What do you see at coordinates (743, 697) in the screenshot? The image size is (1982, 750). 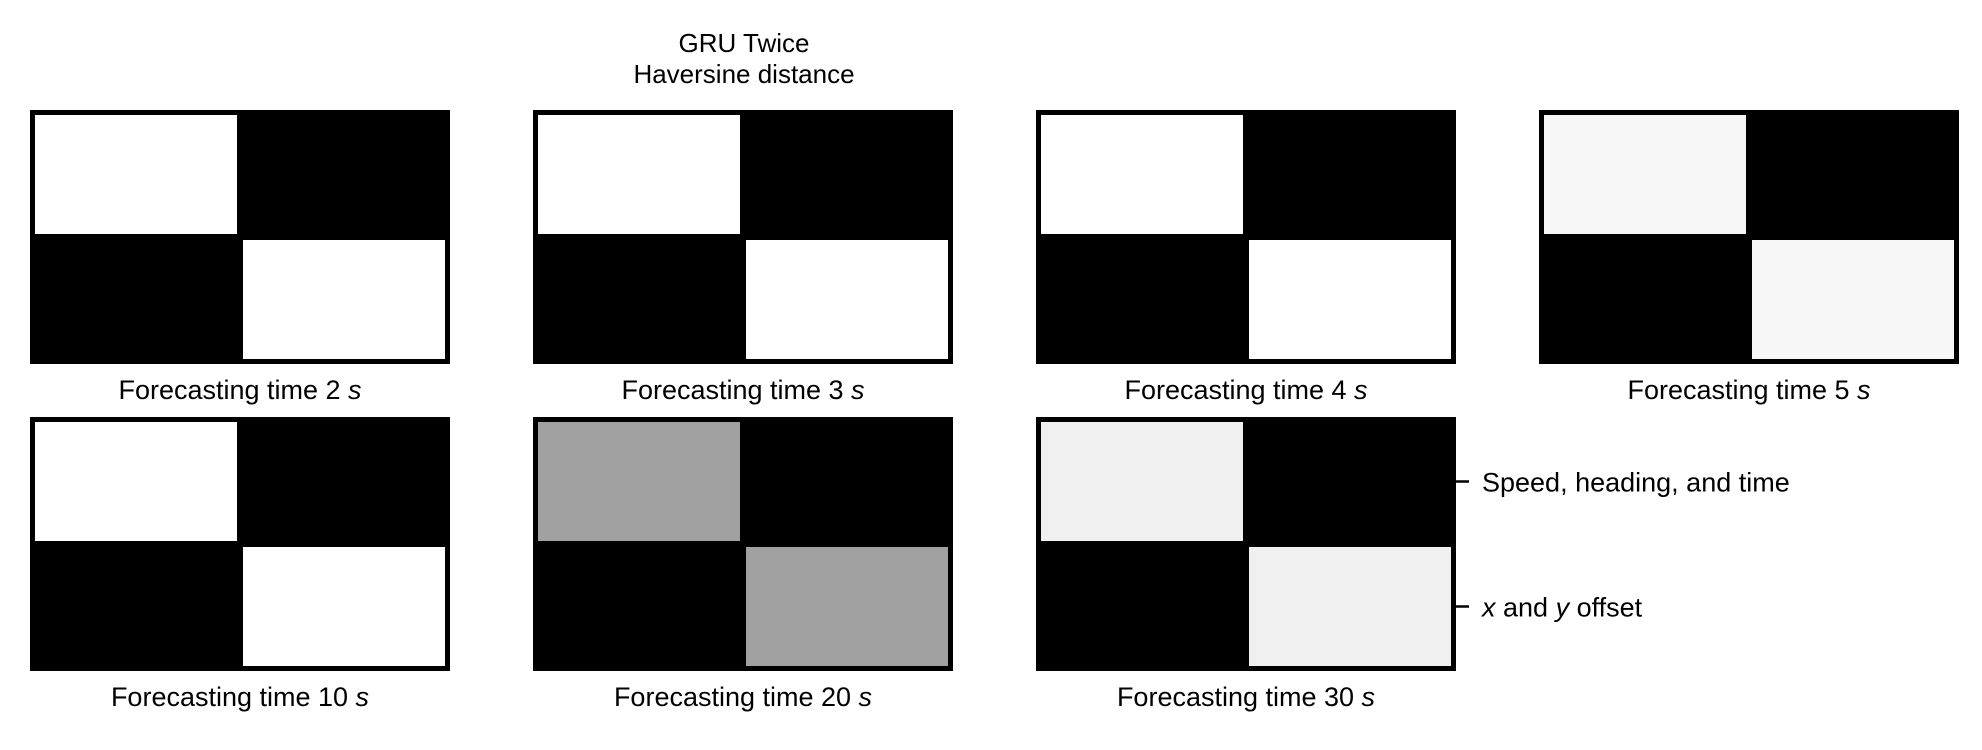 I see `panel-caption: Forecasting time 20 s` at bounding box center [743, 697].